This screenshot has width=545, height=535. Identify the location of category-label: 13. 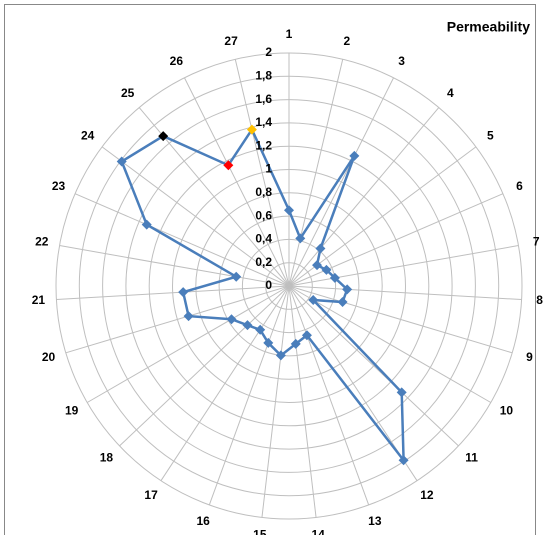
(375, 521).